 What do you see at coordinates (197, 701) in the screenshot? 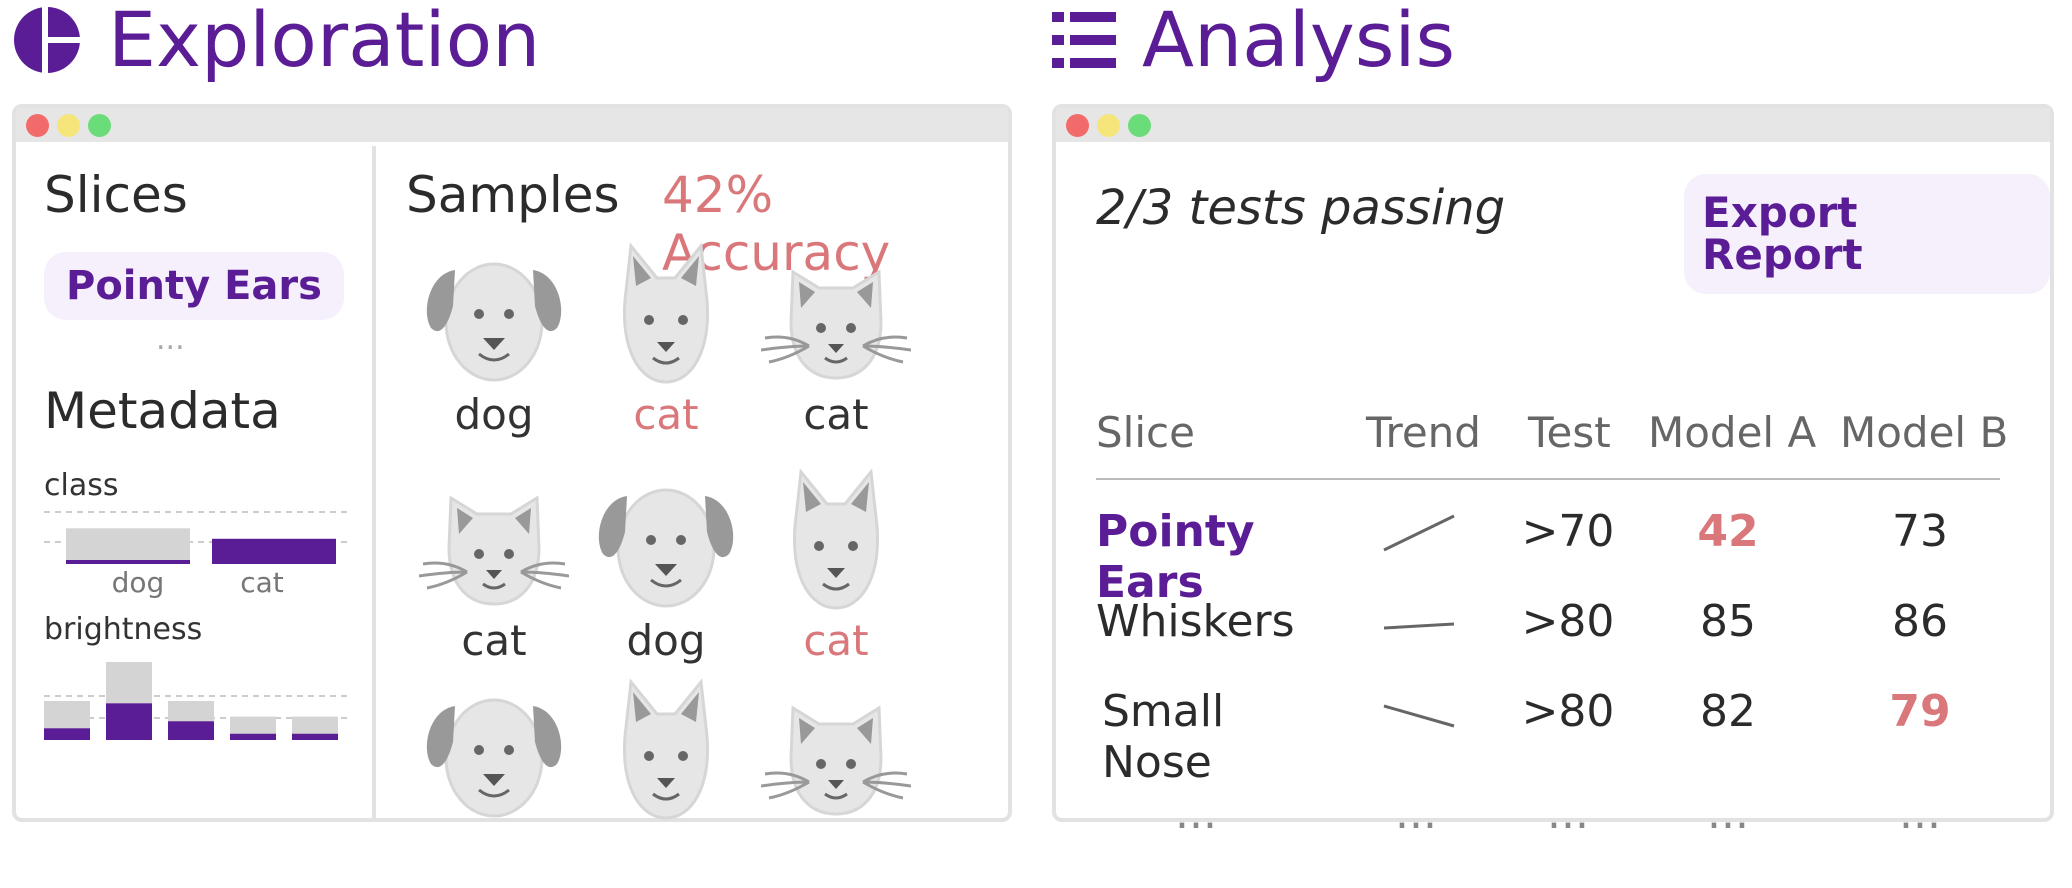
I see `brightness-histogram` at bounding box center [197, 701].